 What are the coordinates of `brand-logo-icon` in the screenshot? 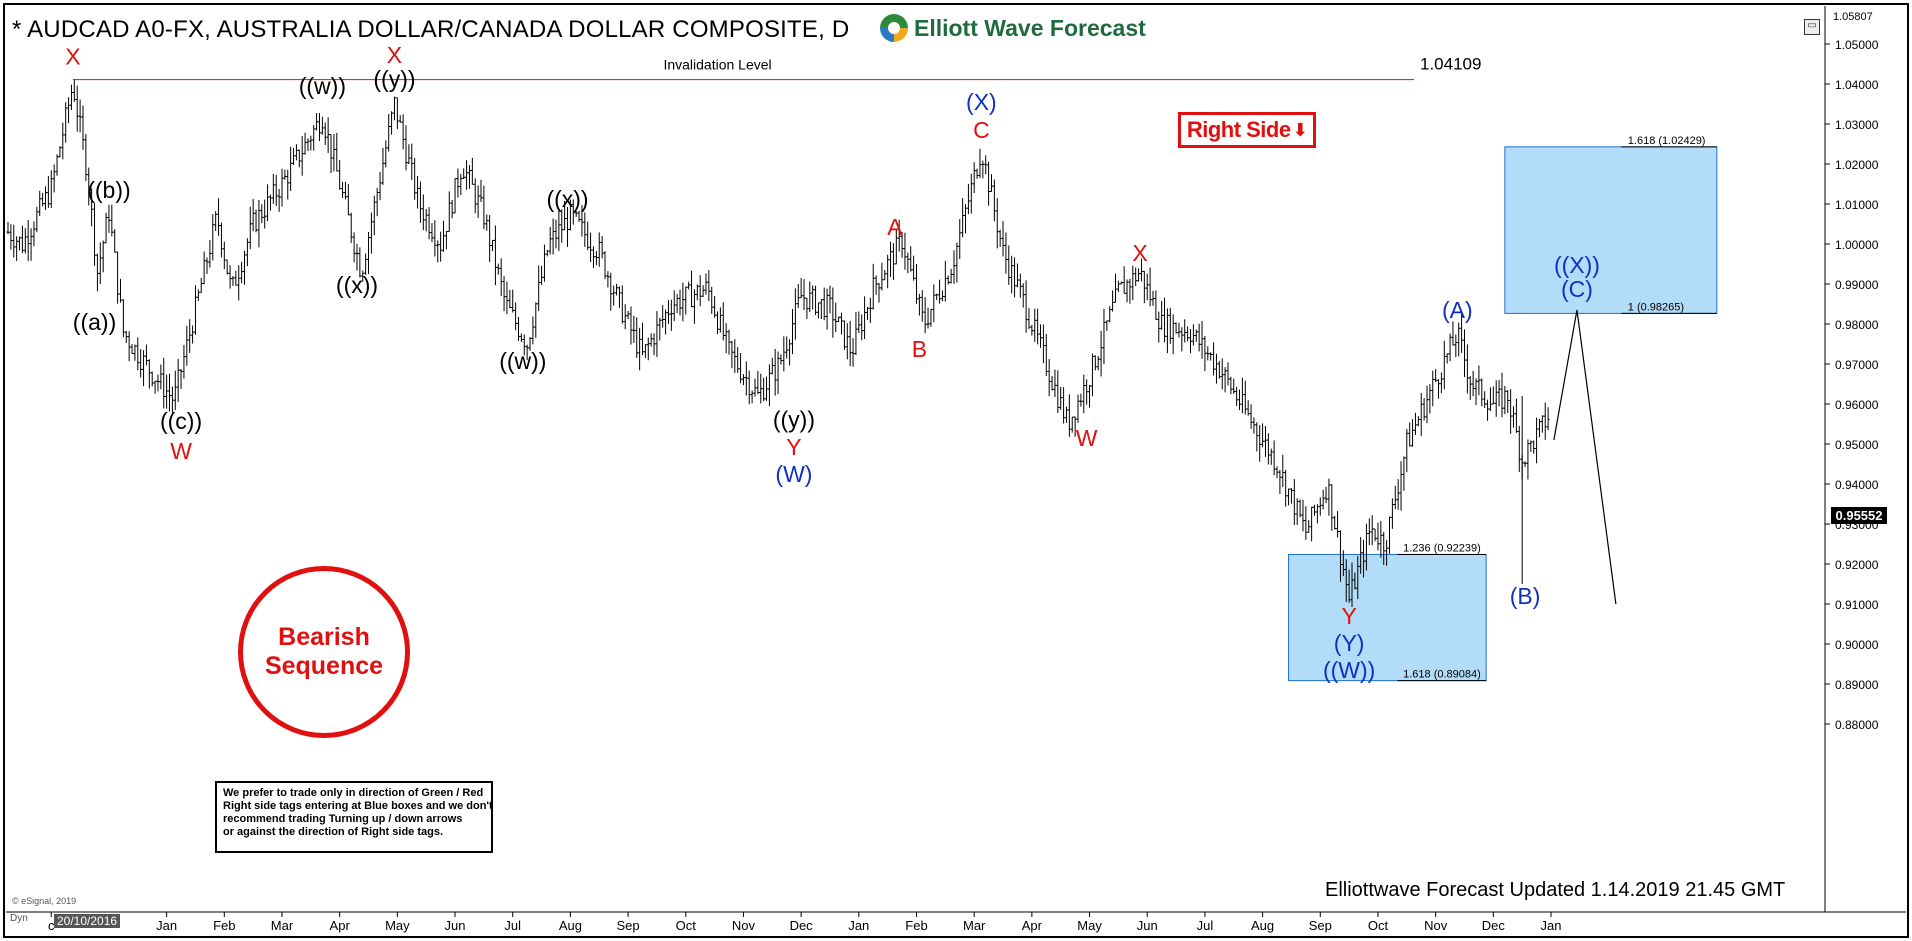 It's located at (894, 28).